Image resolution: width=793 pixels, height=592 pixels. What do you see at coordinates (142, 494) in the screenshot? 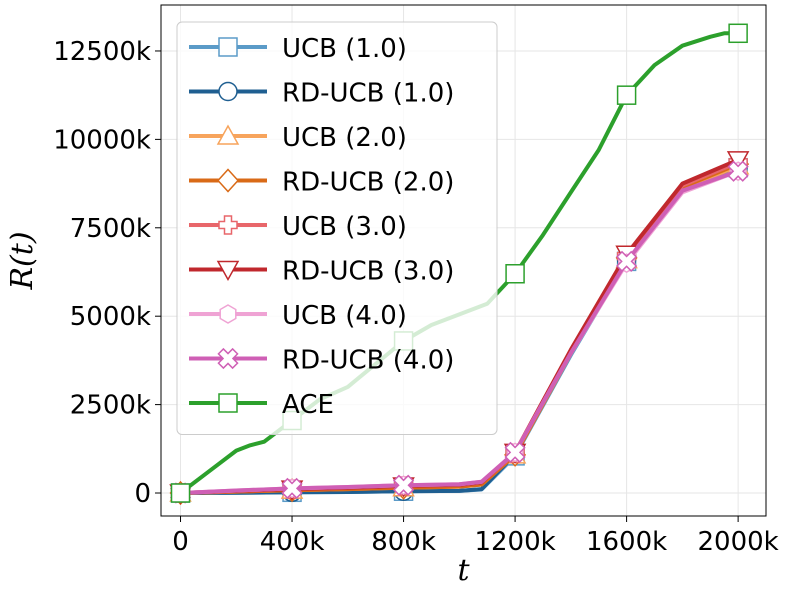
I see `y-tick-label: 0` at bounding box center [142, 494].